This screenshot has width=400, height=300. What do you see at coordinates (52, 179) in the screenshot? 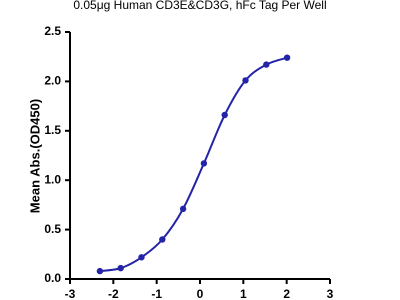
I see `y-tick-label: 1.0` at bounding box center [52, 179].